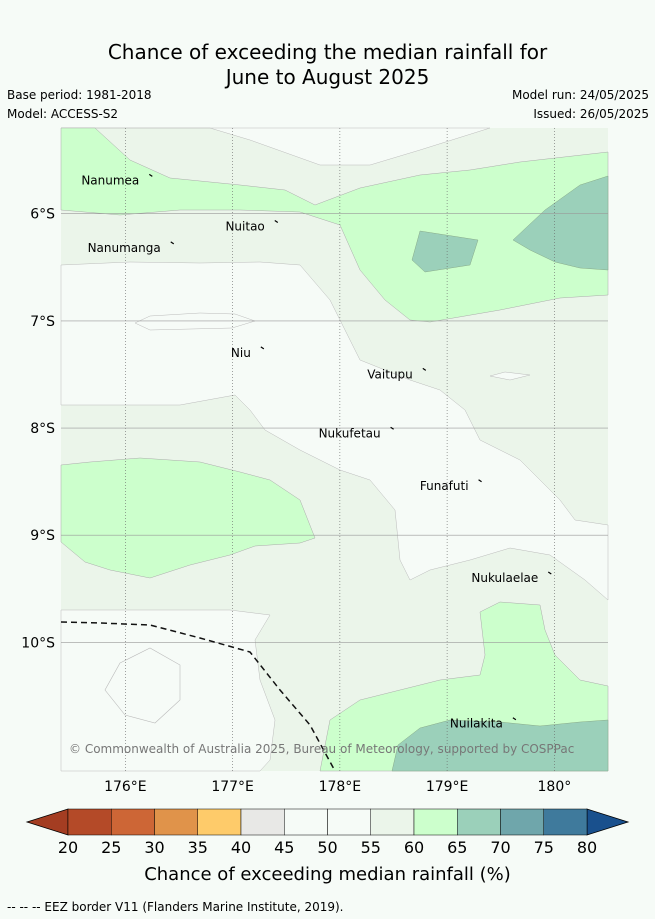 This screenshot has width=655, height=919. I want to click on region-65-70-c, so click(500, 745).